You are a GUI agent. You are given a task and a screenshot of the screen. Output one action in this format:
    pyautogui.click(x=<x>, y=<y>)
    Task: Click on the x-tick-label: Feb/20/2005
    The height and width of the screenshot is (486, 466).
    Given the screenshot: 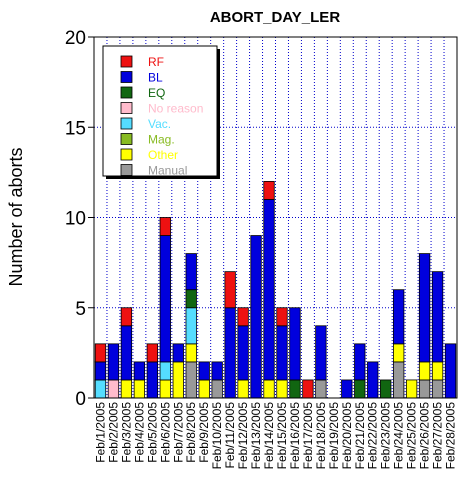 What is the action you would take?
    pyautogui.click(x=347, y=436)
    